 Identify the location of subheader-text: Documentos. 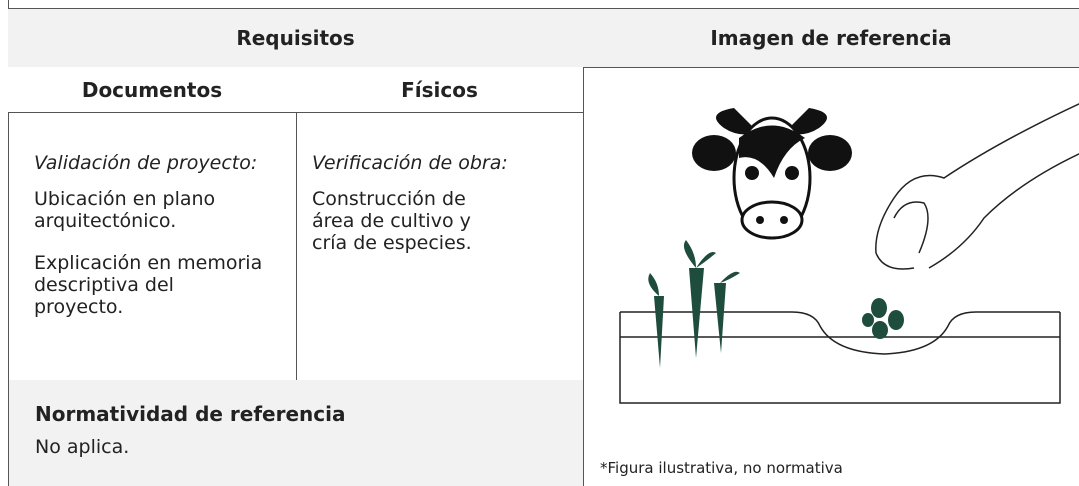
(152, 89).